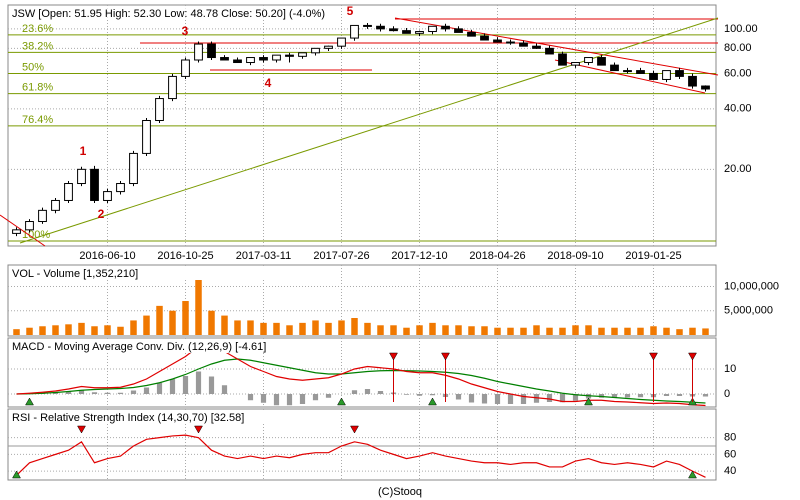 This screenshot has width=800, height=500. I want to click on y-tick-label: 40, so click(730, 471).